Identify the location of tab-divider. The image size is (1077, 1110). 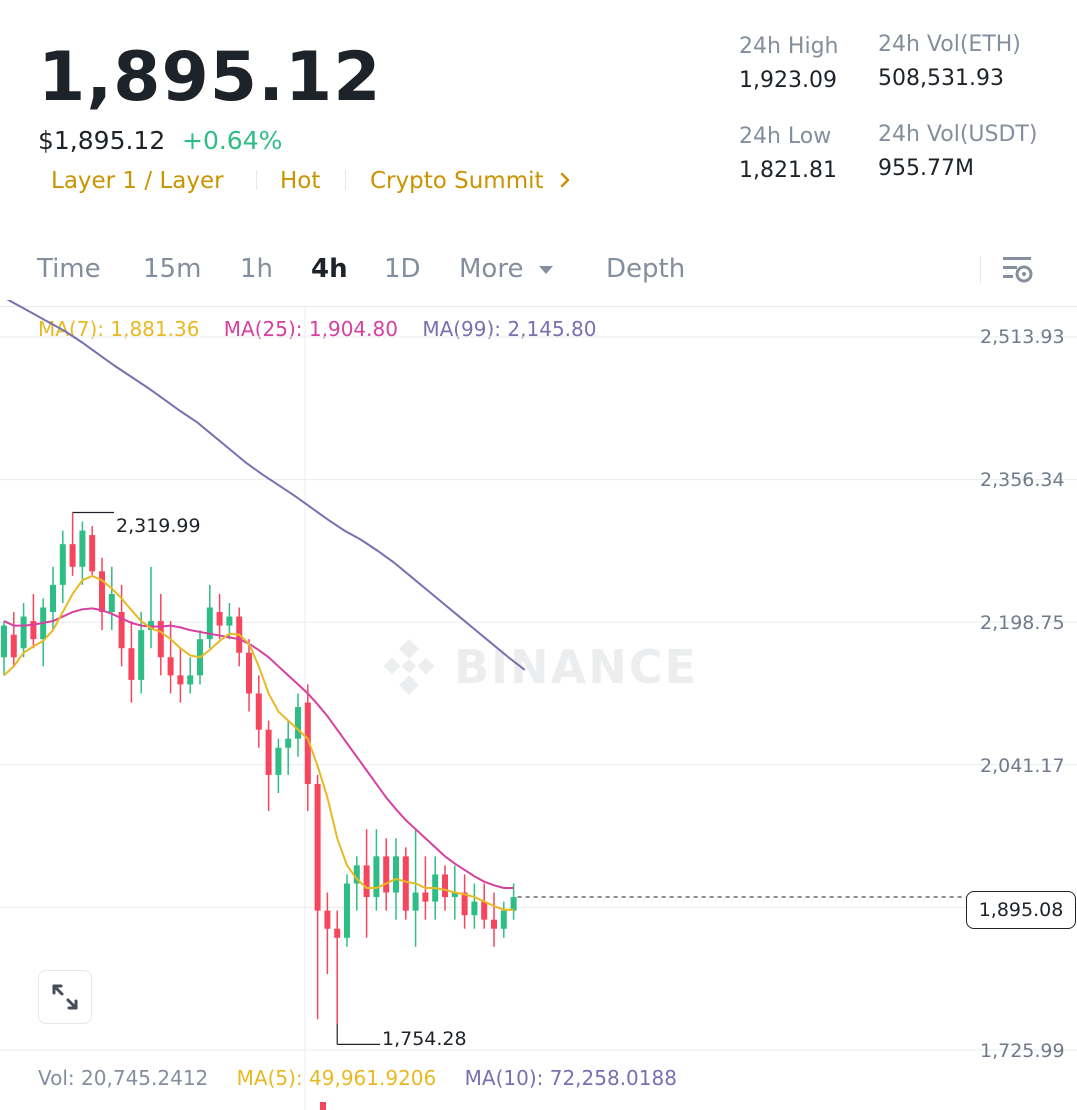
(980, 270).